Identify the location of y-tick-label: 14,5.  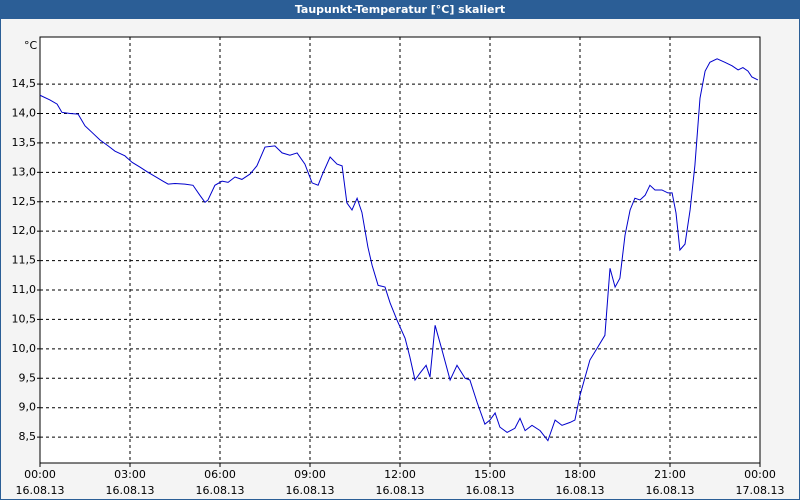
(24, 83).